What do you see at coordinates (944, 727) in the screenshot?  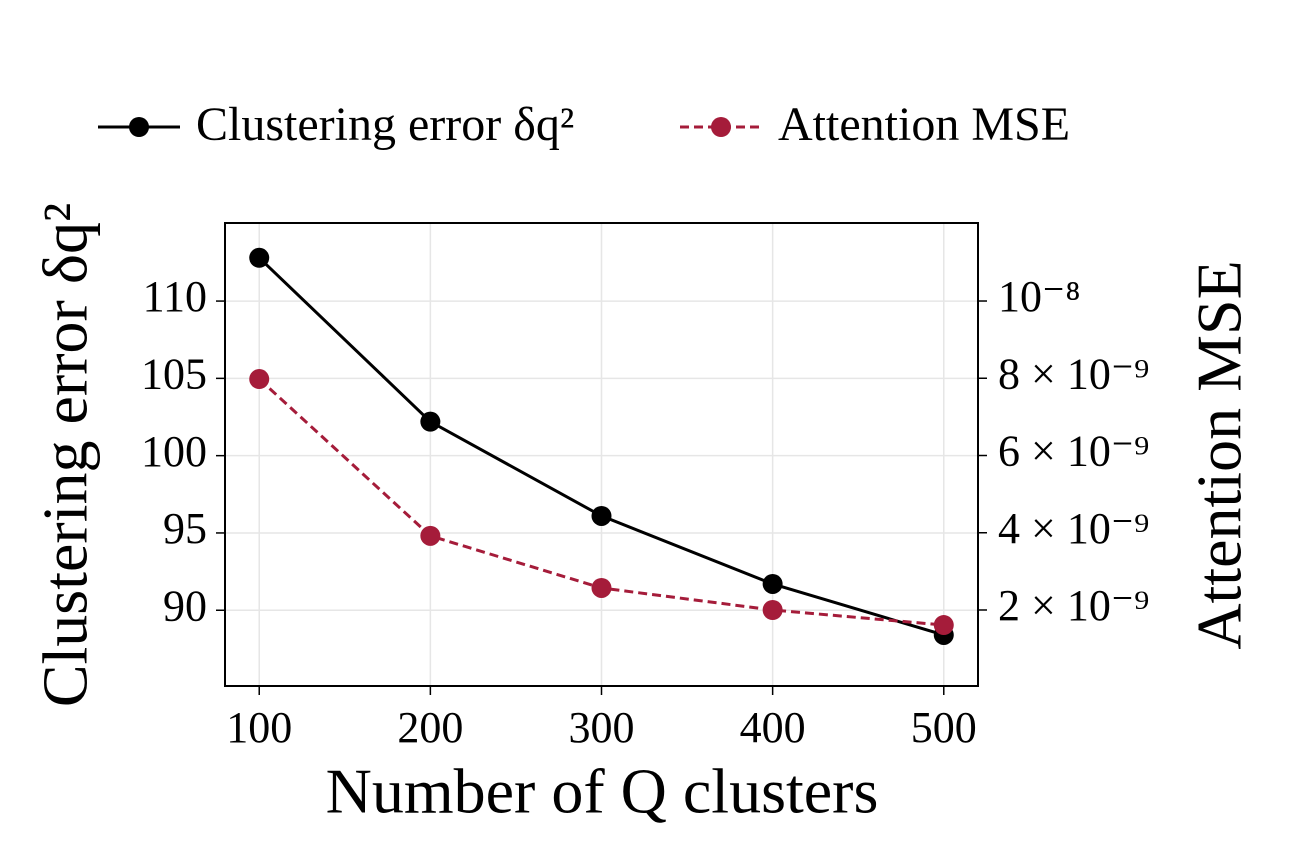 I see `x-tick-label: 500` at bounding box center [944, 727].